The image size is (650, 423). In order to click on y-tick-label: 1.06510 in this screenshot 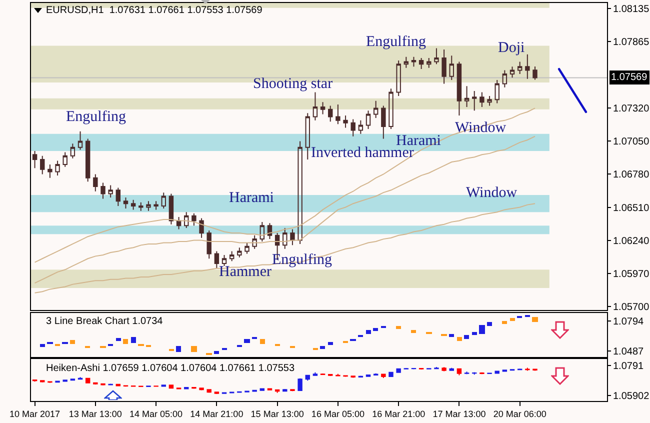, I will do `click(631, 208)`.